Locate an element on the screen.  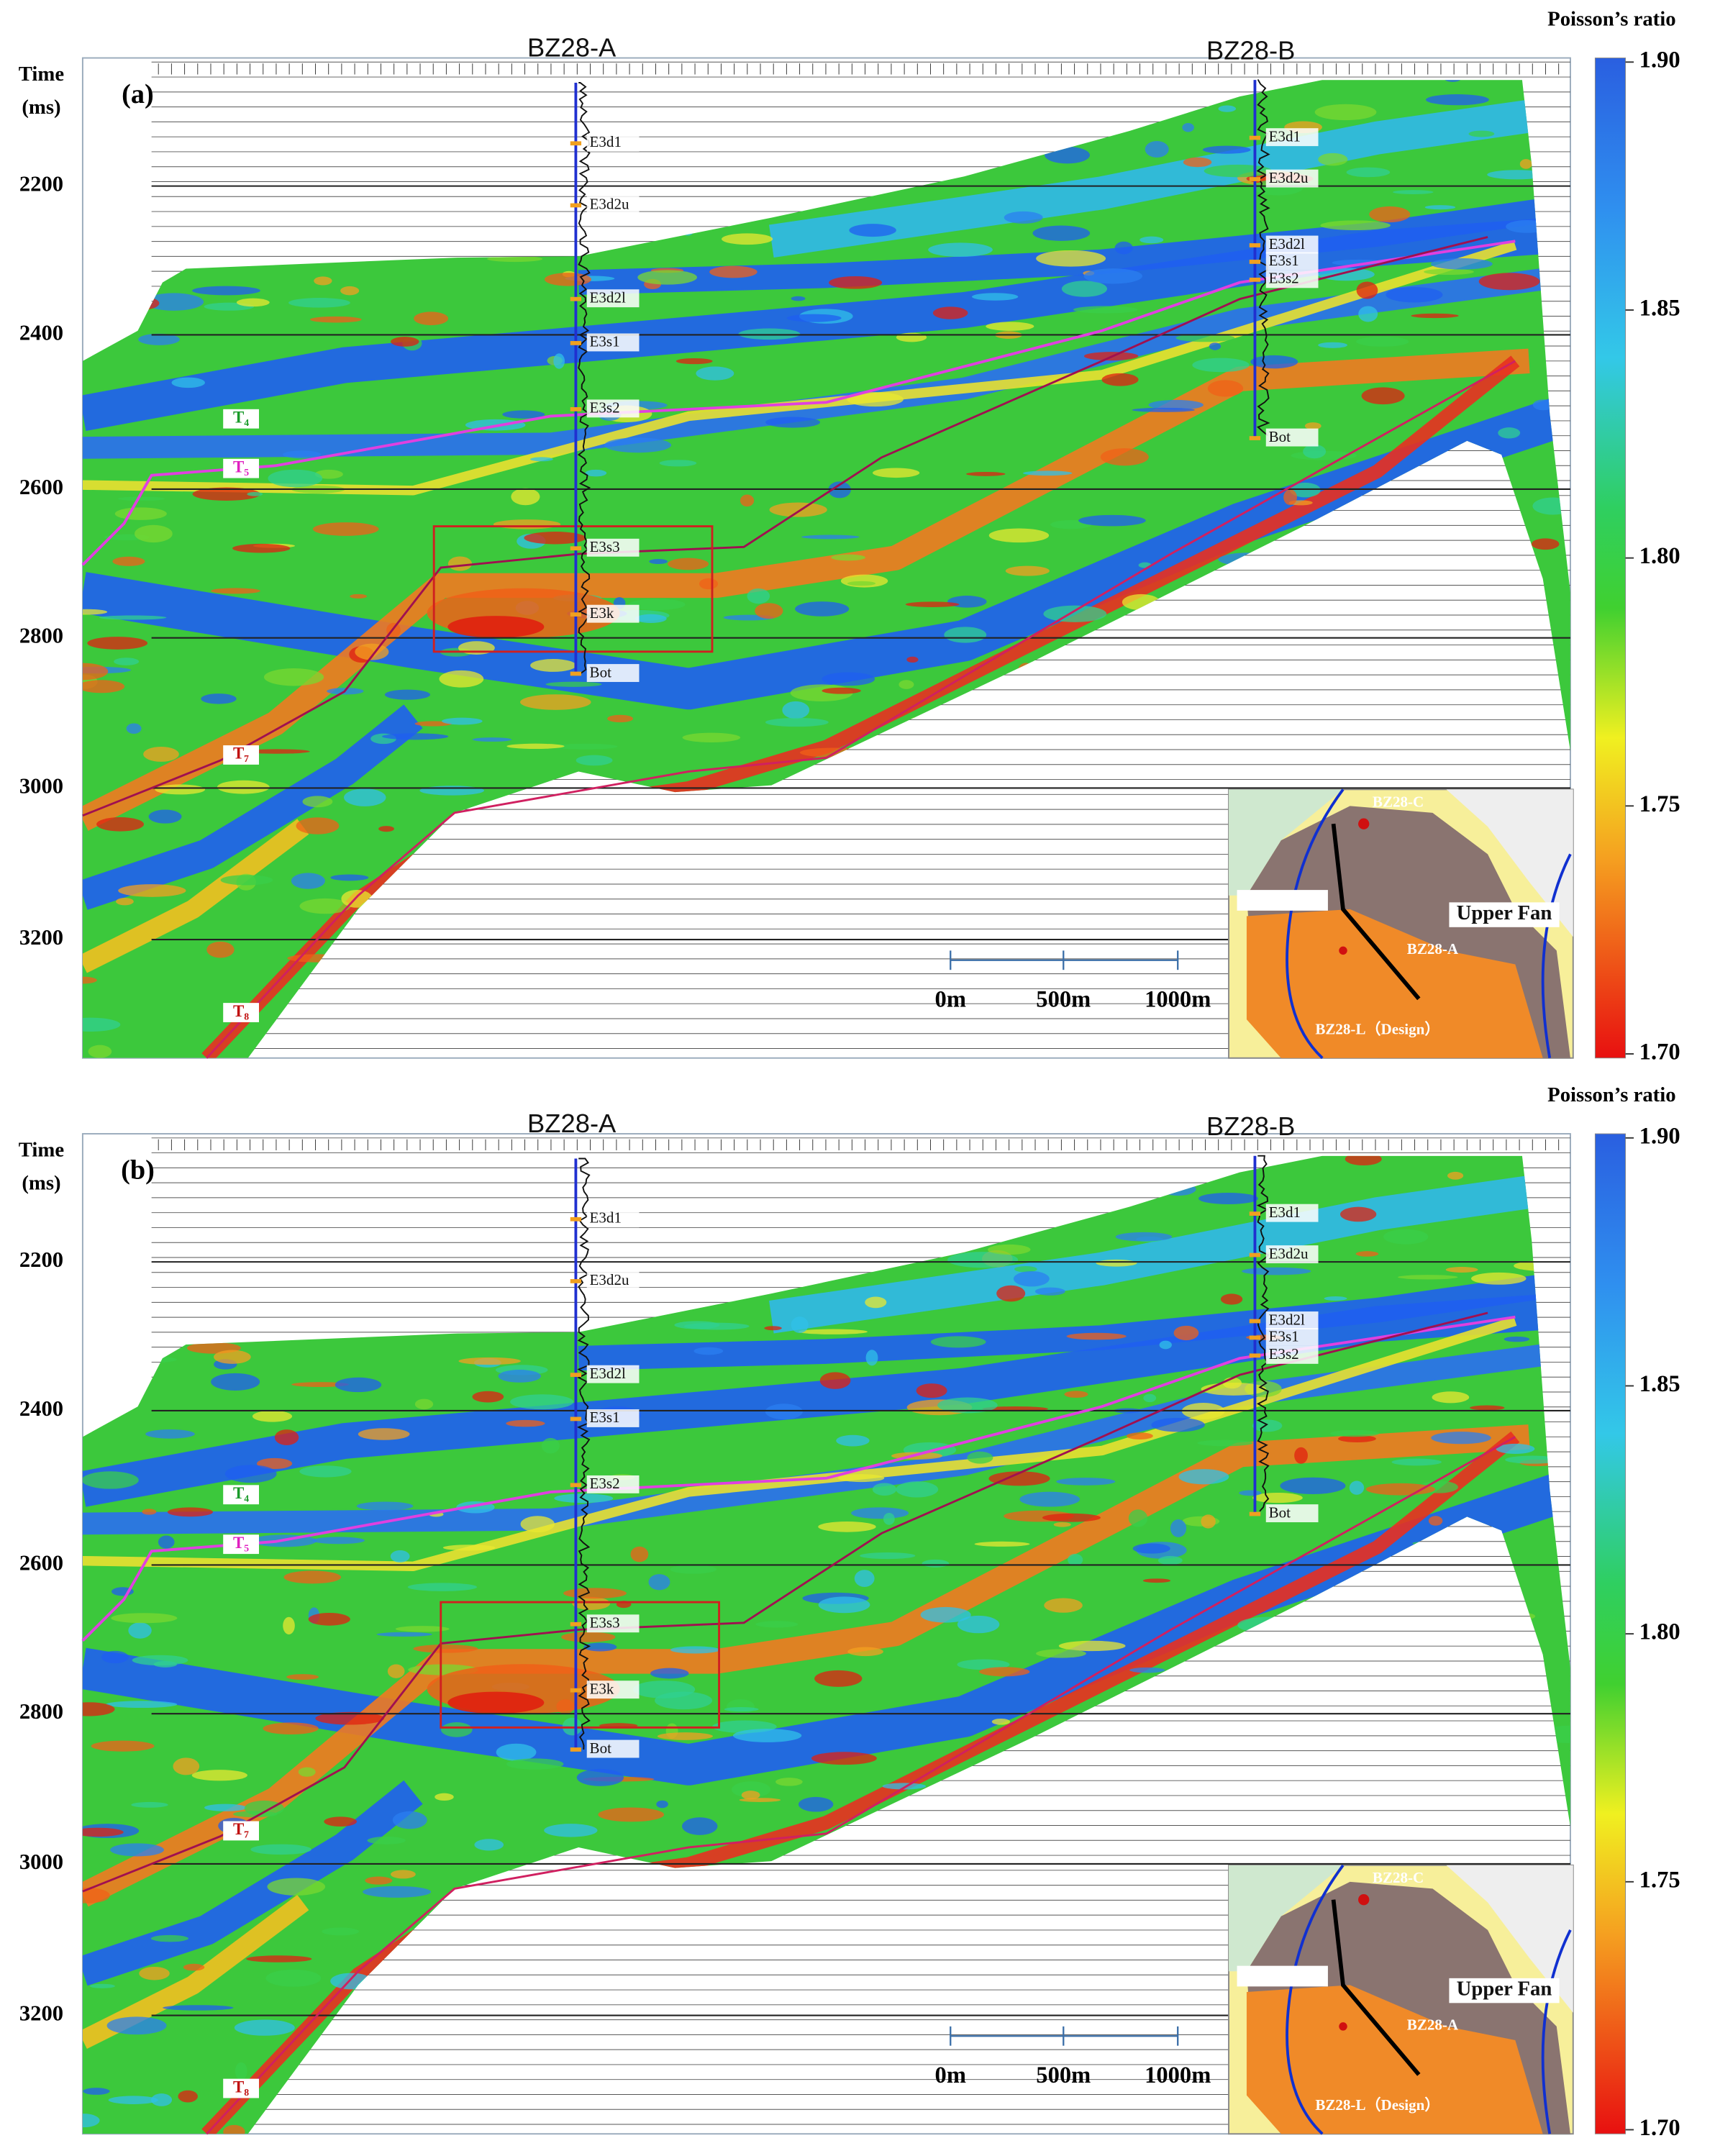
formation-label: E3d1 is located at coordinates (606, 141).